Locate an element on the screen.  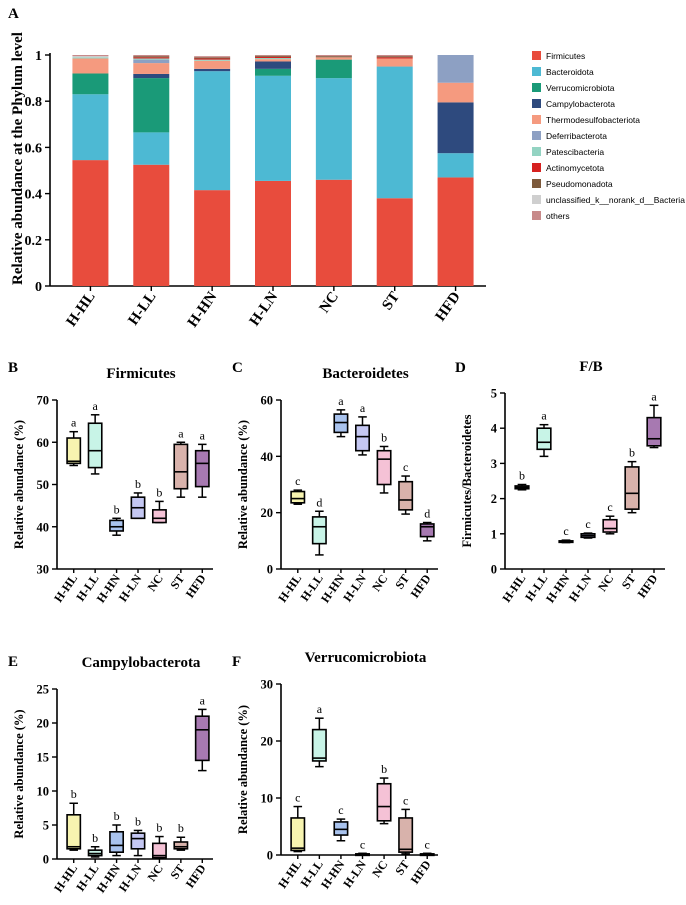
y-axis-label: Firmicutes/Bacteroidetes is located at coordinates (467, 480).